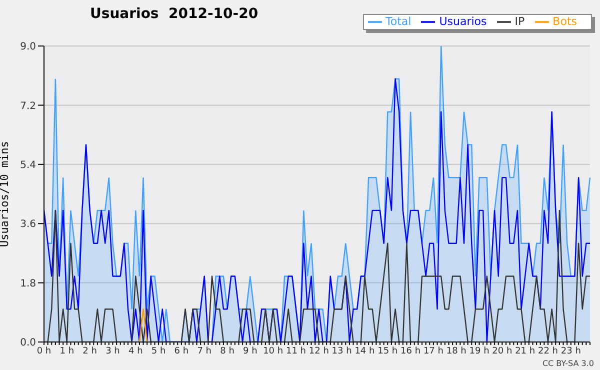 Image resolution: width=600 pixels, height=370 pixels. Describe the element at coordinates (67, 351) in the screenshot. I see `x-tick-label: 1 h` at that location.